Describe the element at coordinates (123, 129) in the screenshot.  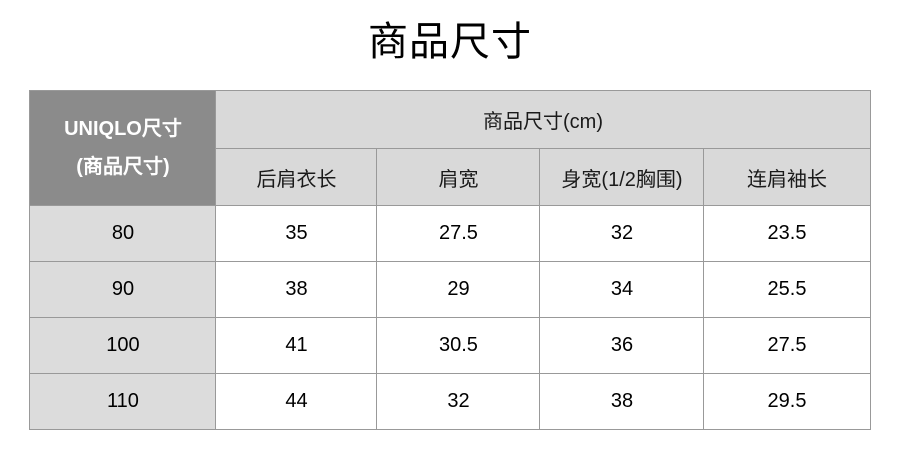
I see `corner-header-line1: UNIQLO尺寸` at that location.